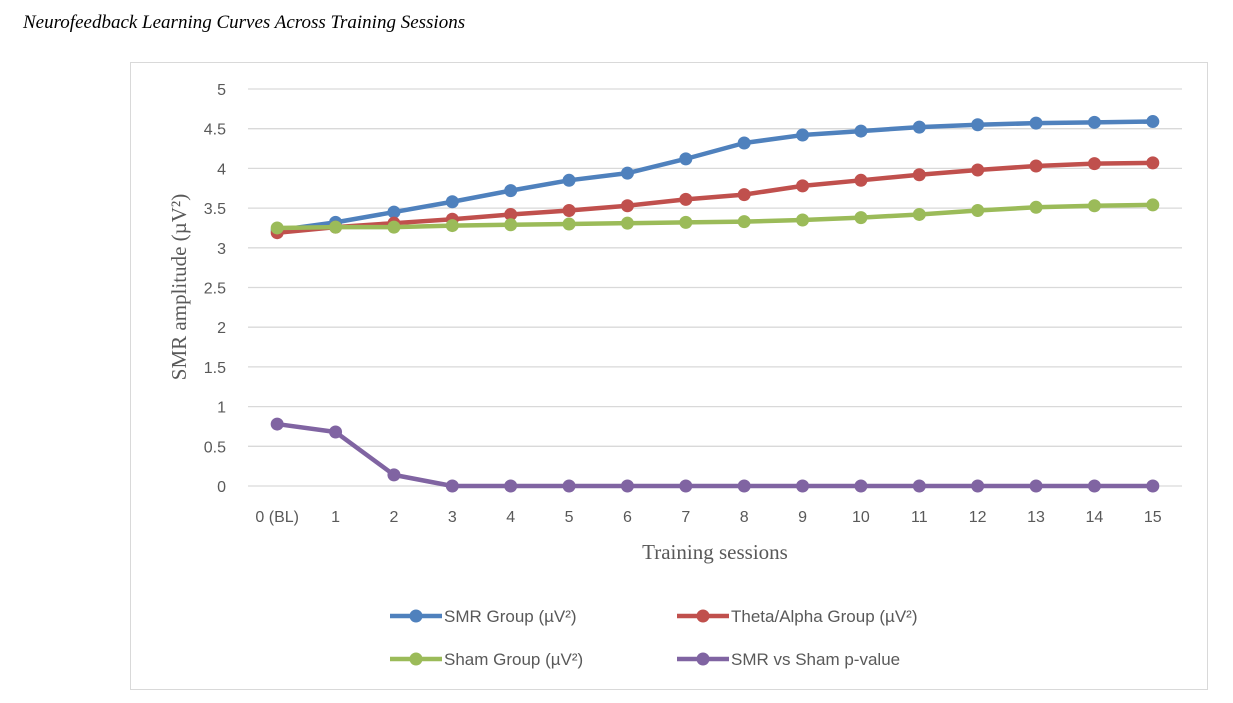 This screenshot has height=703, width=1233. What do you see at coordinates (802, 517) in the screenshot?
I see `x-tick-label: 9` at bounding box center [802, 517].